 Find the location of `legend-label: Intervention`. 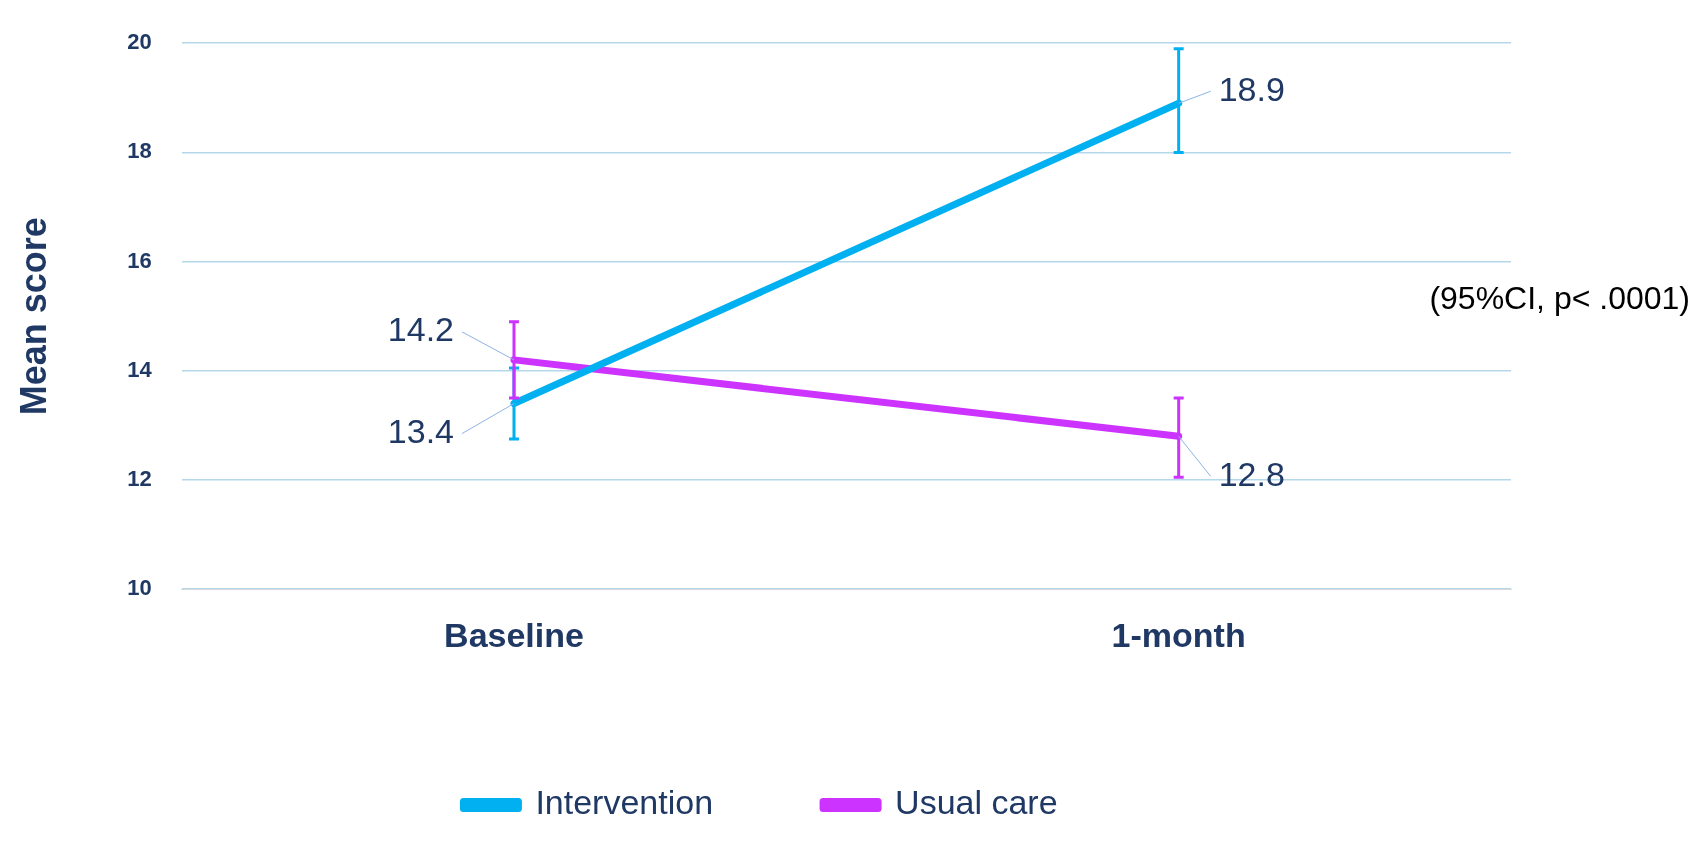

legend-label: Intervention is located at coordinates (624, 802).